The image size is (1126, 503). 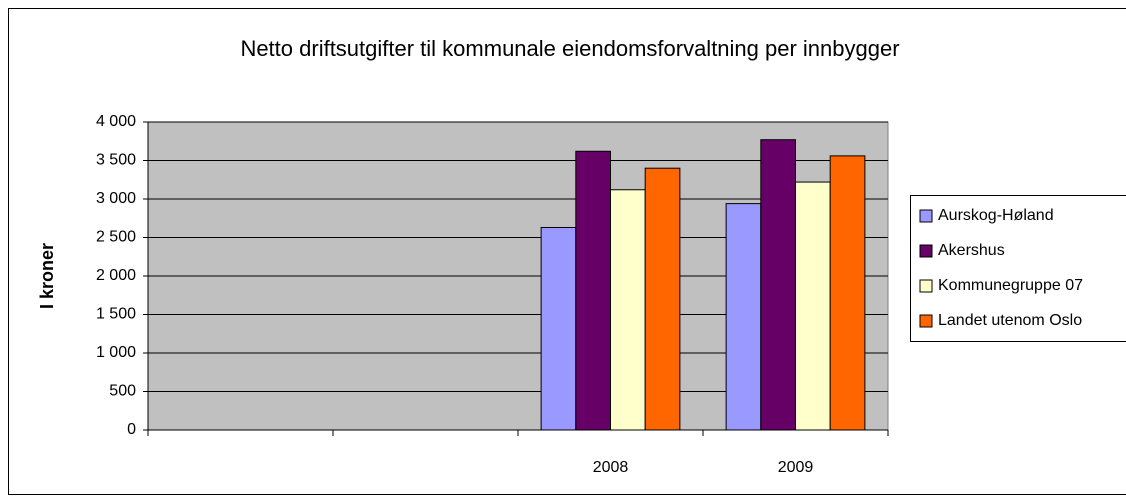 I want to click on legend-label: Aurskog-Høland, so click(x=996, y=215).